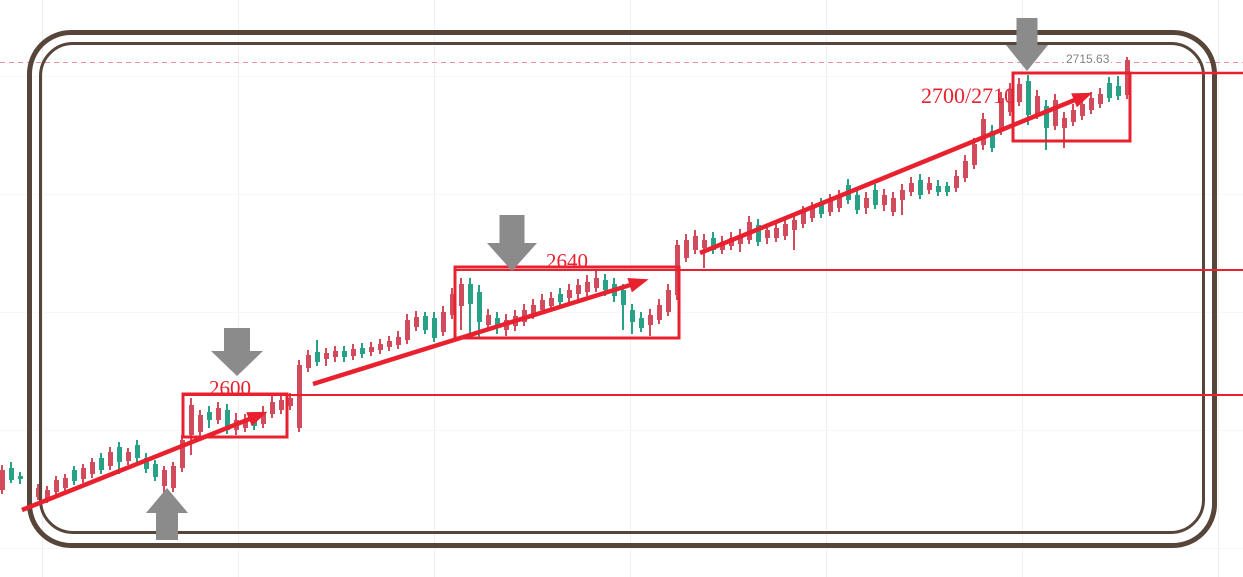  Describe the element at coordinates (567, 261) in the screenshot. I see `support-level-label-2640: 2640` at that location.